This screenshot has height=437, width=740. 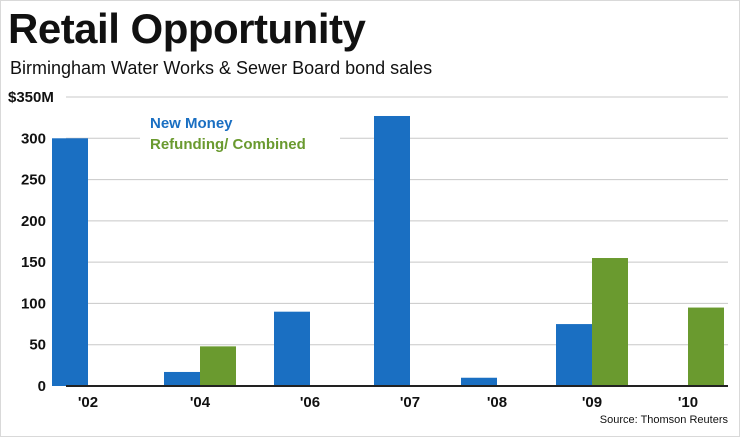 I want to click on chart-title: Retail Opportunity, so click(x=187, y=28).